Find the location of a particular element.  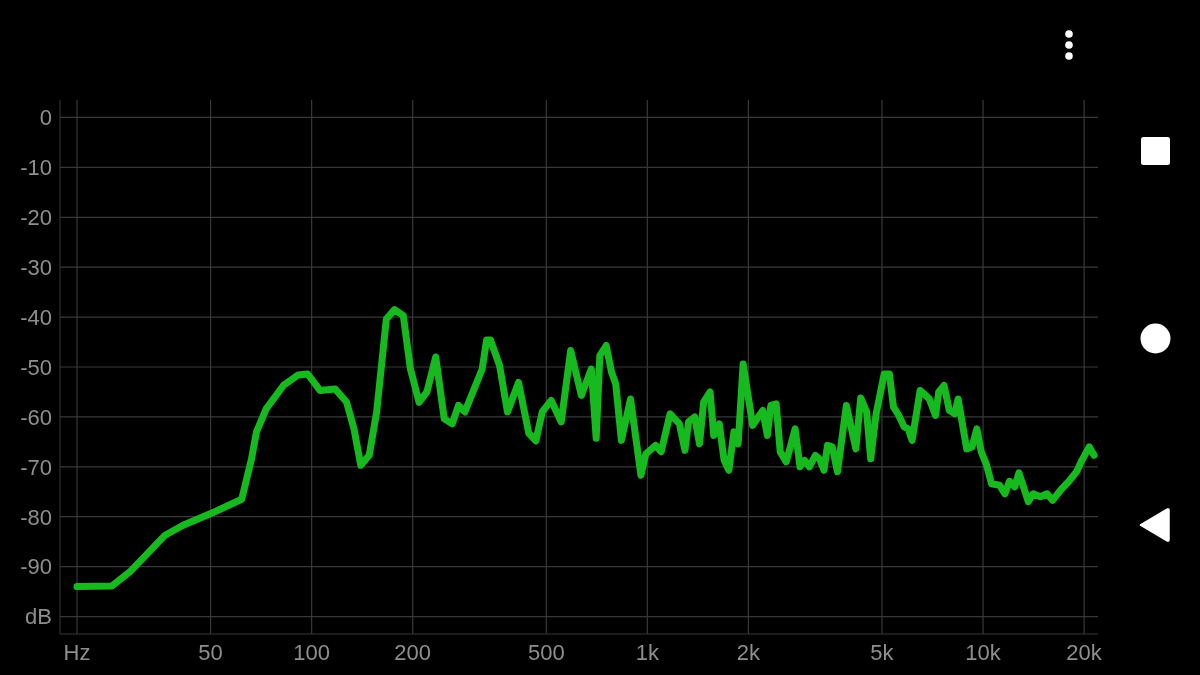

y-tick-label: -10 is located at coordinates (36, 168).